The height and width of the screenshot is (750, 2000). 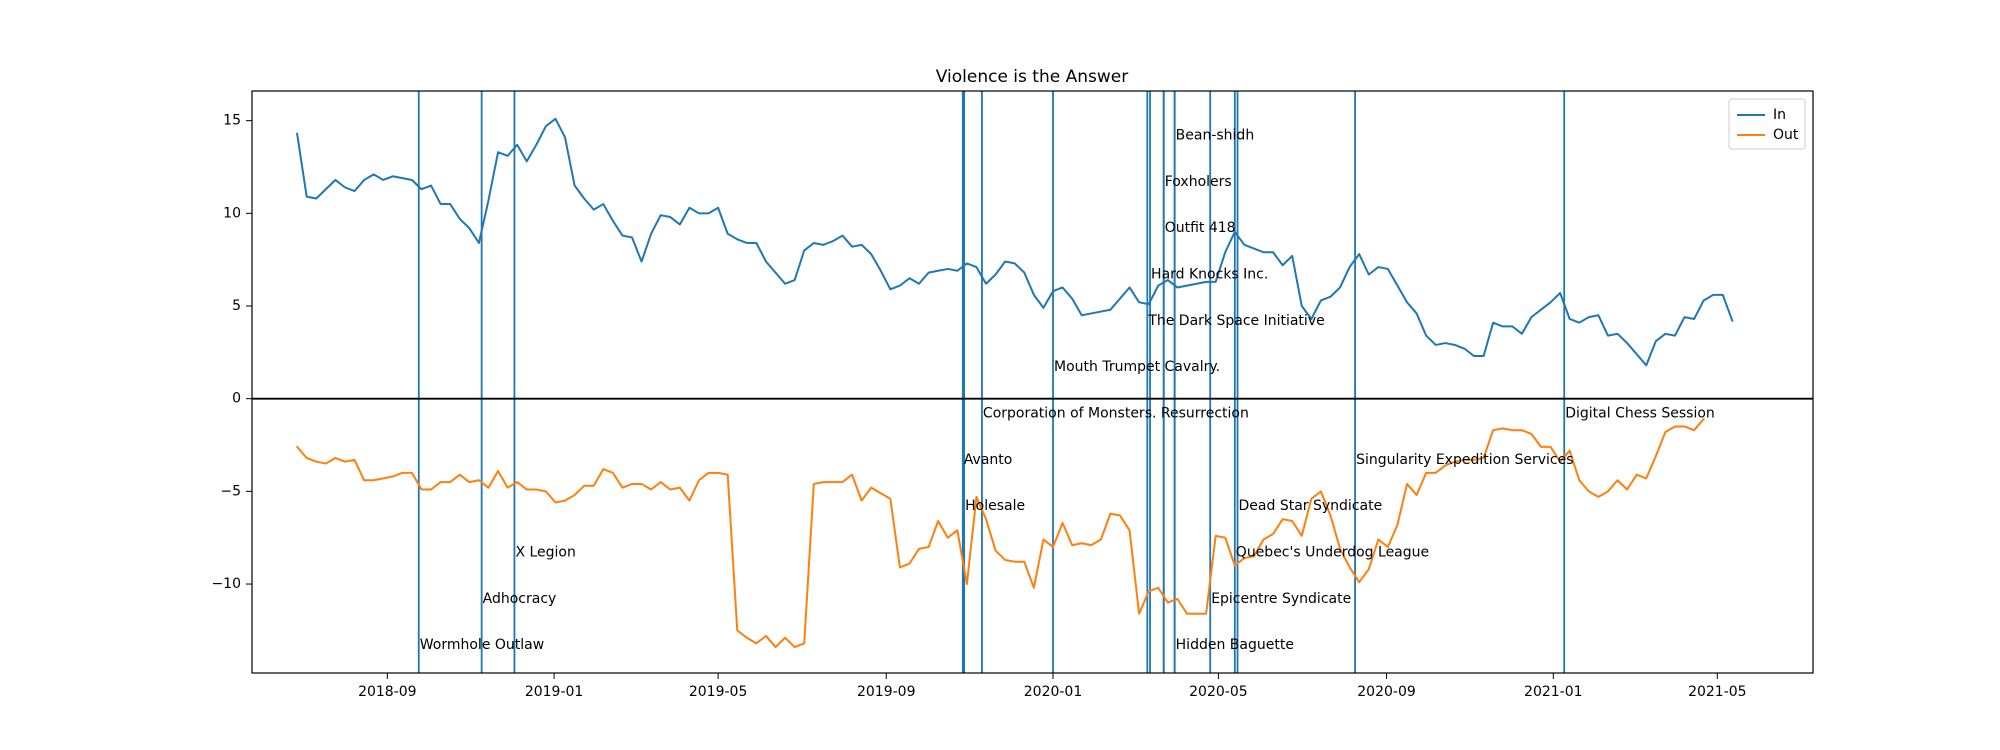 I want to click on x-tick-label: 2021-05, so click(x=1717, y=692).